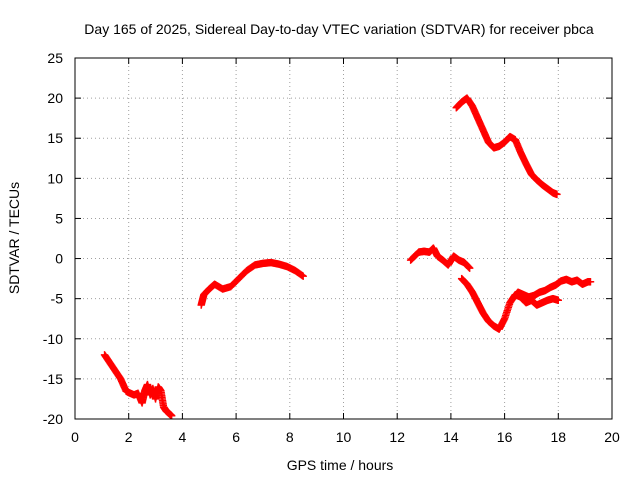 Image resolution: width=640 pixels, height=480 pixels. What do you see at coordinates (129, 437) in the screenshot?
I see `x-tick-label: 2` at bounding box center [129, 437].